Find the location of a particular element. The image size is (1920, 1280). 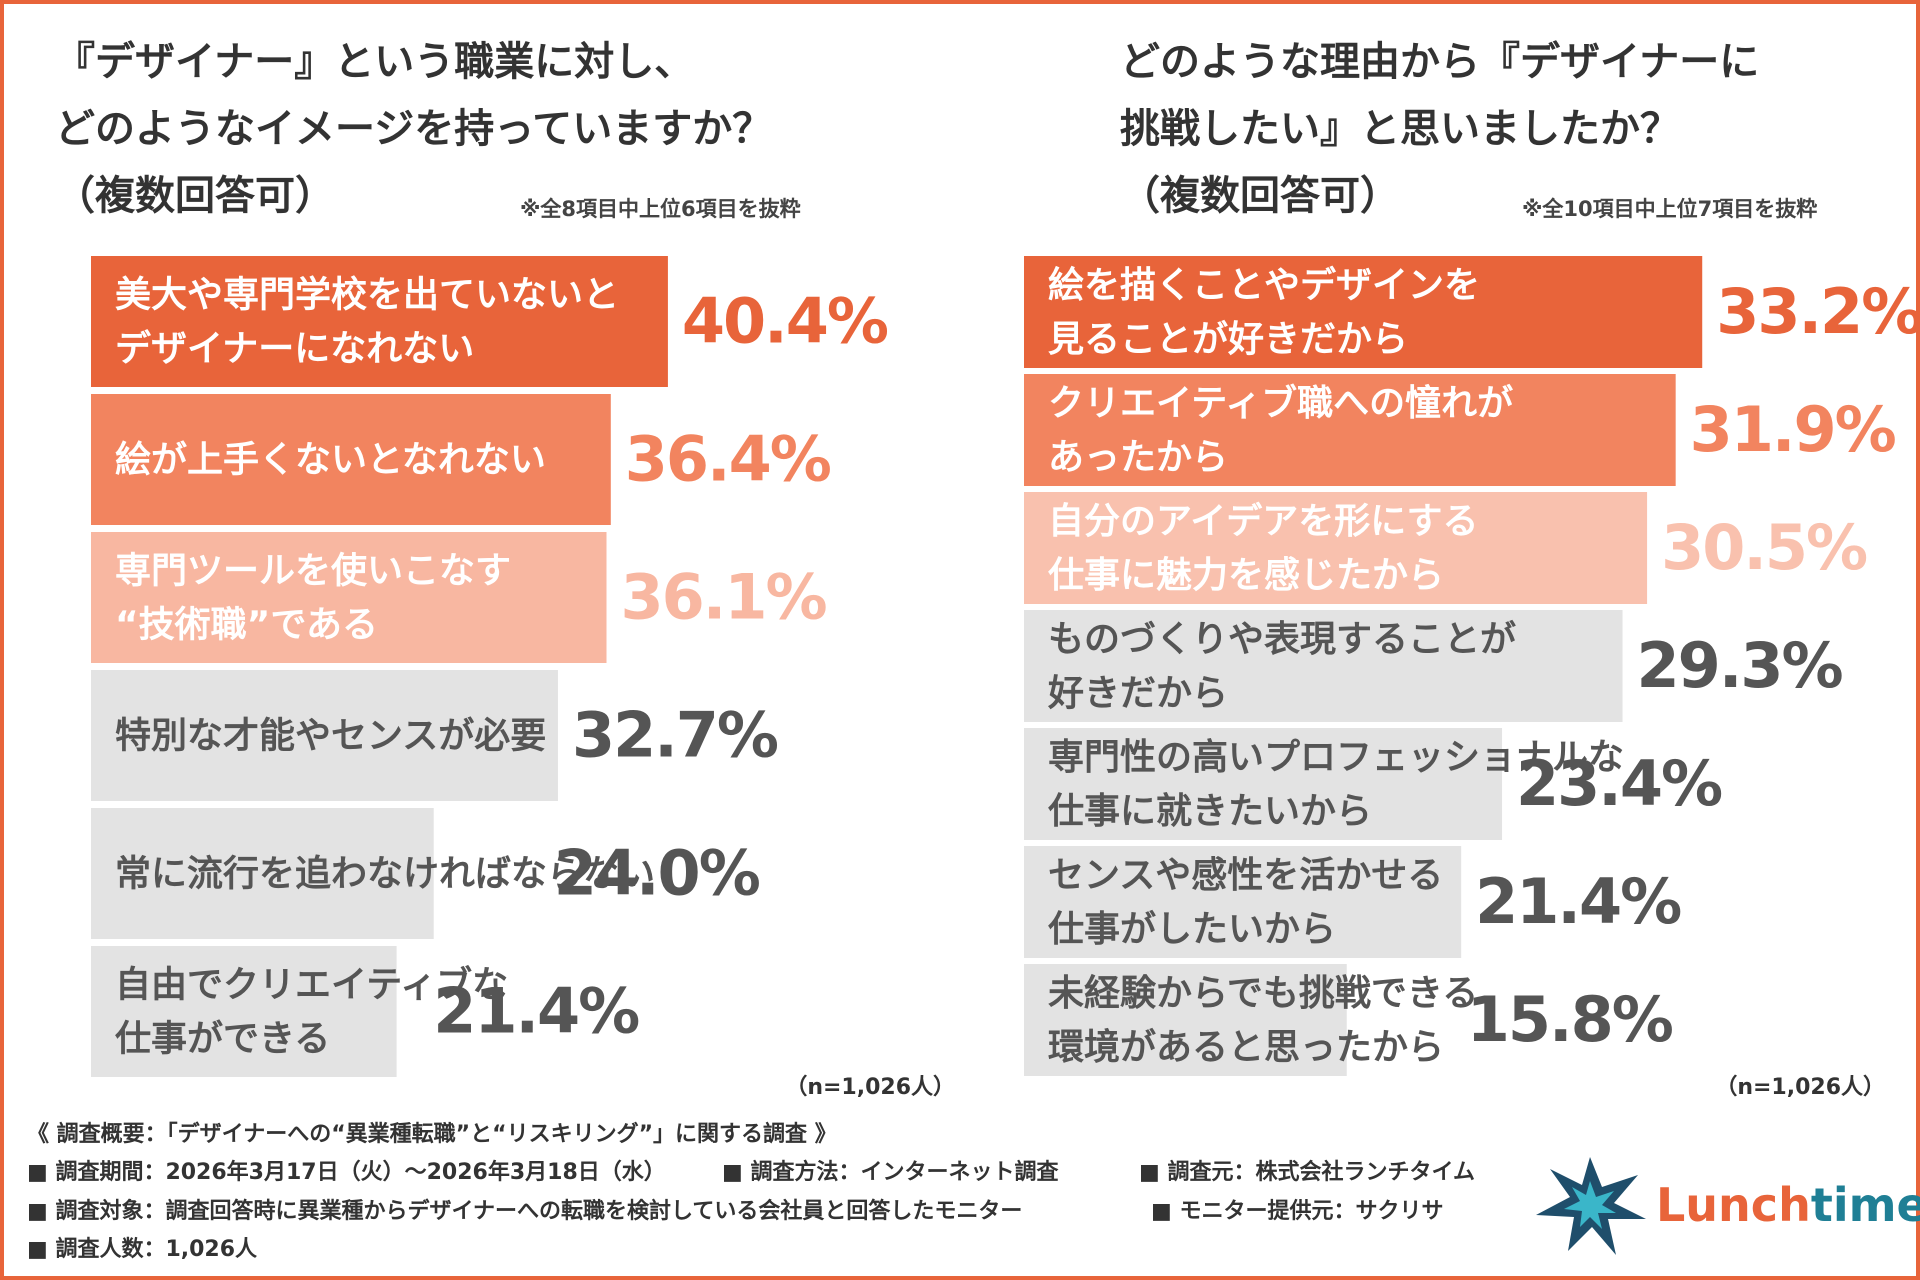

value-label: 32.7% is located at coordinates (675, 735).